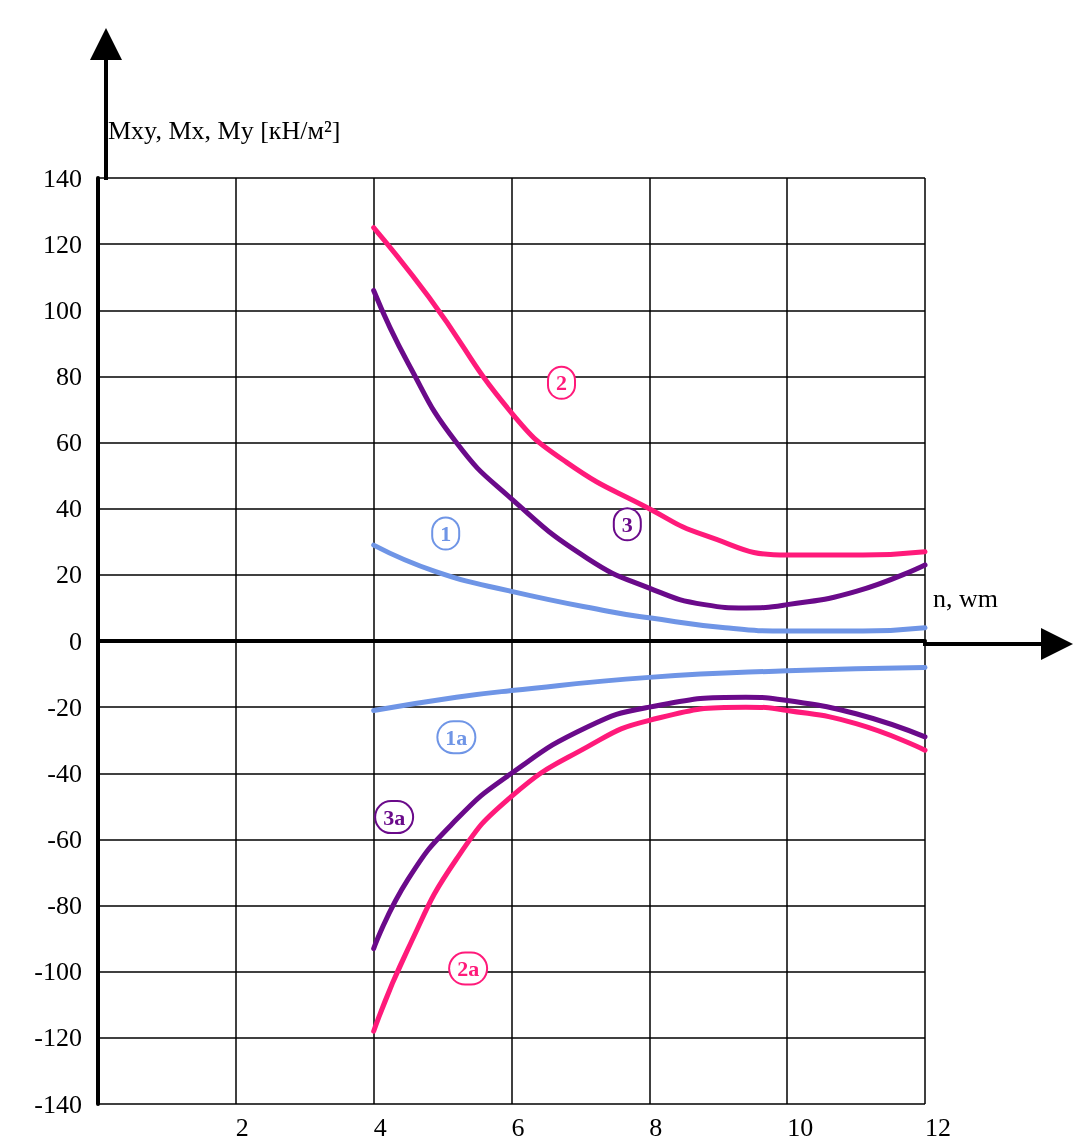 The height and width of the screenshot is (1148, 1083). What do you see at coordinates (380, 1127) in the screenshot?
I see `x-tick-label: 4` at bounding box center [380, 1127].